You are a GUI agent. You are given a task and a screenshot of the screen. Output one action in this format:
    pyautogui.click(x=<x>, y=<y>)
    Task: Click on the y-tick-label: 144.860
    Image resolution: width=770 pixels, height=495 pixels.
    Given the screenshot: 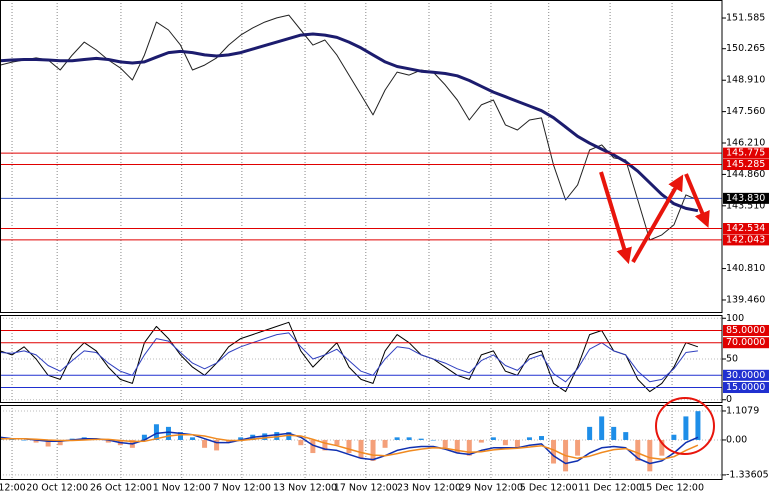 What is the action you would take?
    pyautogui.click(x=745, y=174)
    